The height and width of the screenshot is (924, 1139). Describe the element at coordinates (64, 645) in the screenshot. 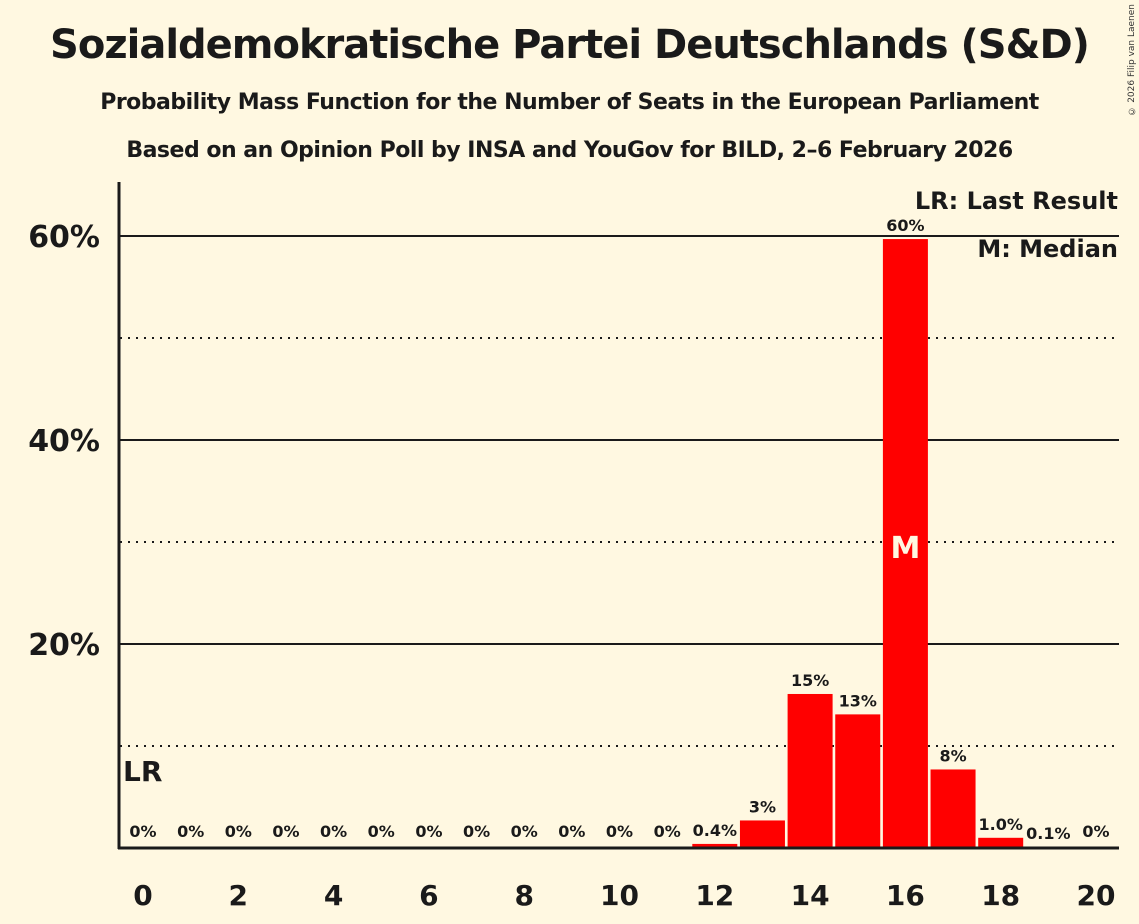

I see `y-tick-label: 20%` at that location.